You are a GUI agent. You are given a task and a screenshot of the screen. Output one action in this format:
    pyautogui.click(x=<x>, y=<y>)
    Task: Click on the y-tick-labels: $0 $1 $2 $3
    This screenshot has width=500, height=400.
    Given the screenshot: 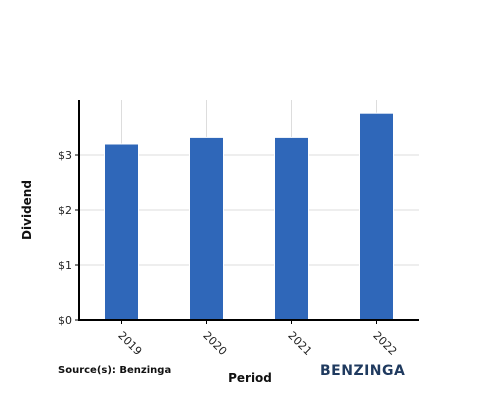 What is the action you would take?
    pyautogui.click(x=68, y=238)
    